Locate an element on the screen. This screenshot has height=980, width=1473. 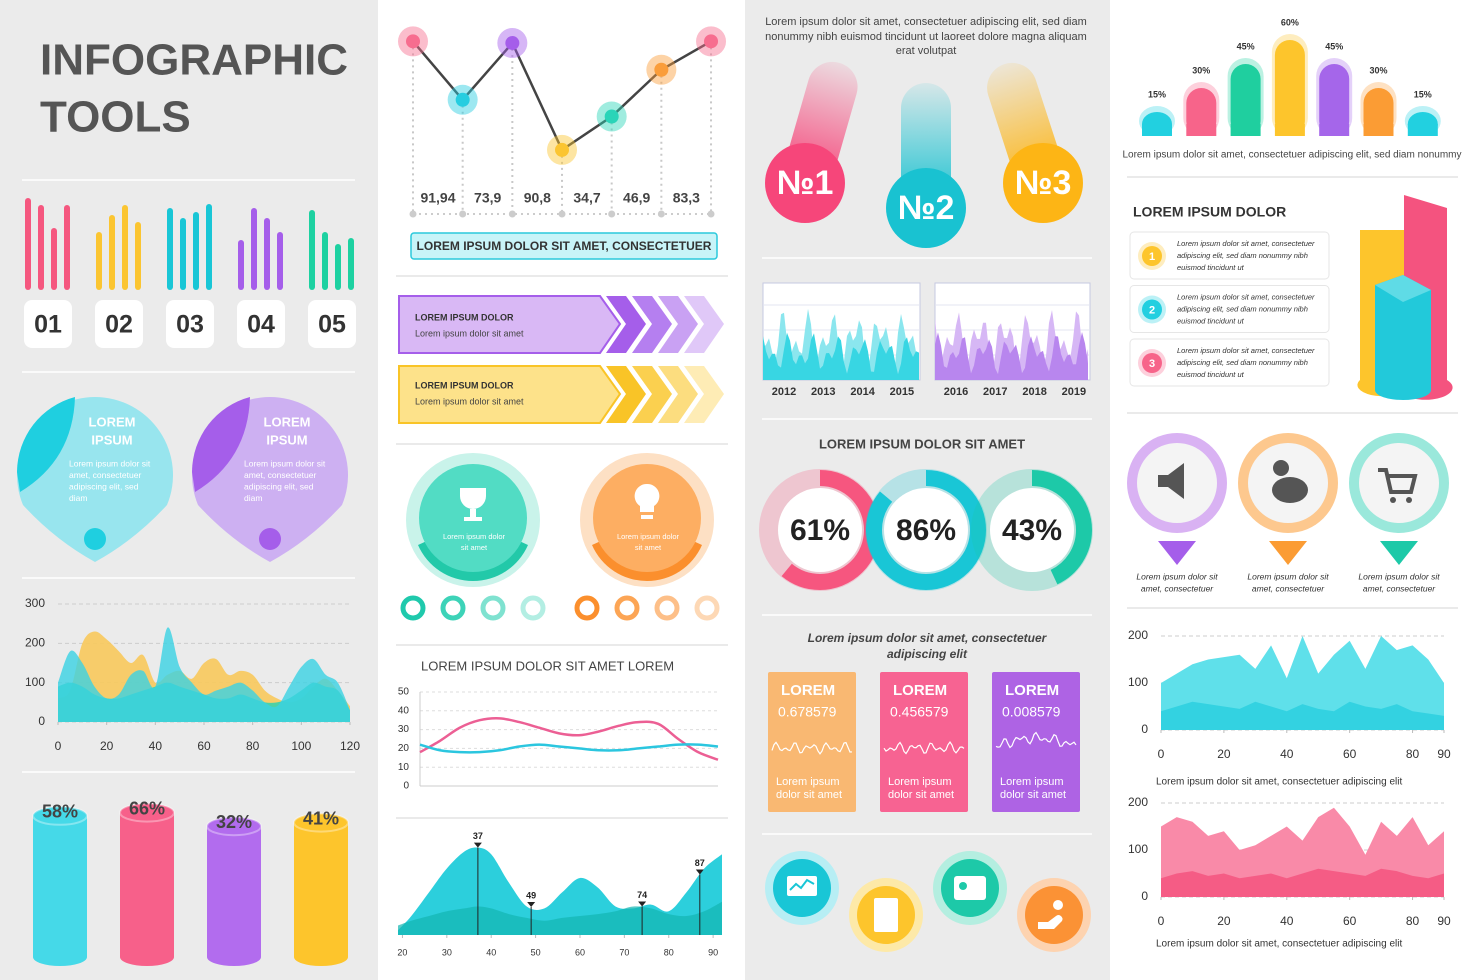
list-number: 1 is located at coordinates (1152, 257).